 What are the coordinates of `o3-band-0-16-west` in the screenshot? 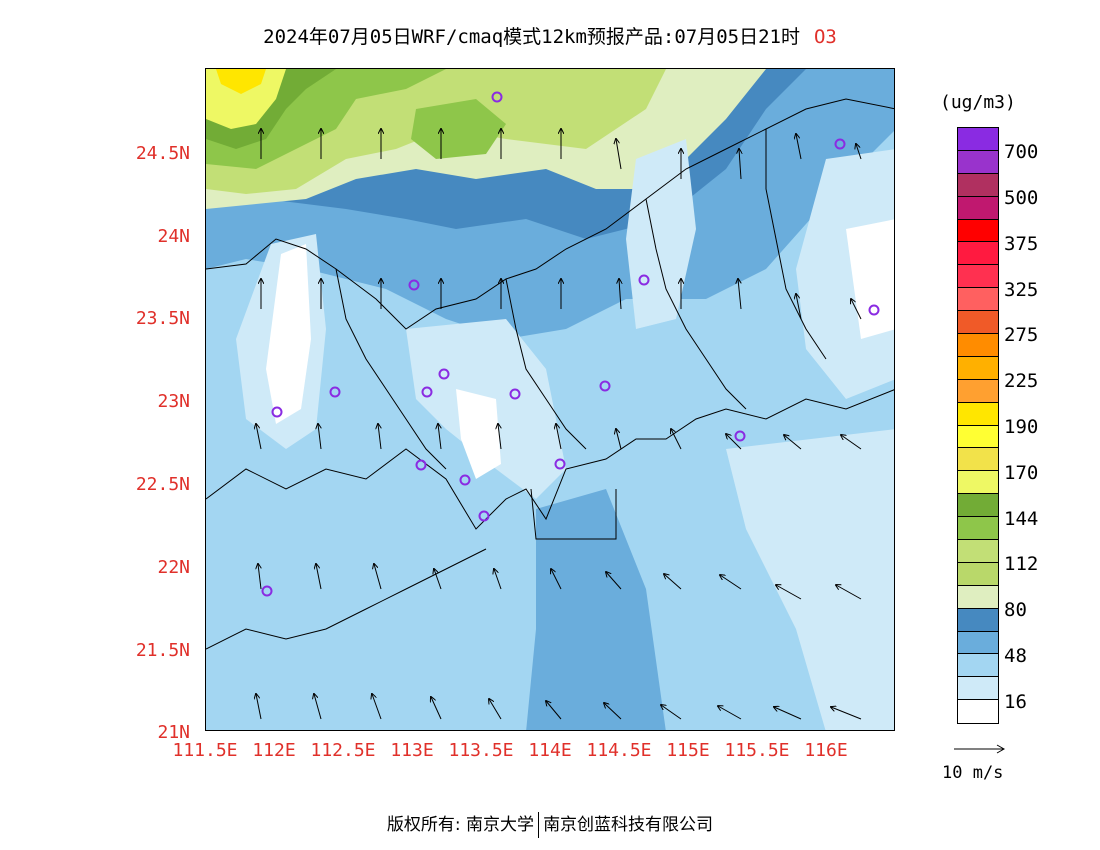 It's located at (288, 334).